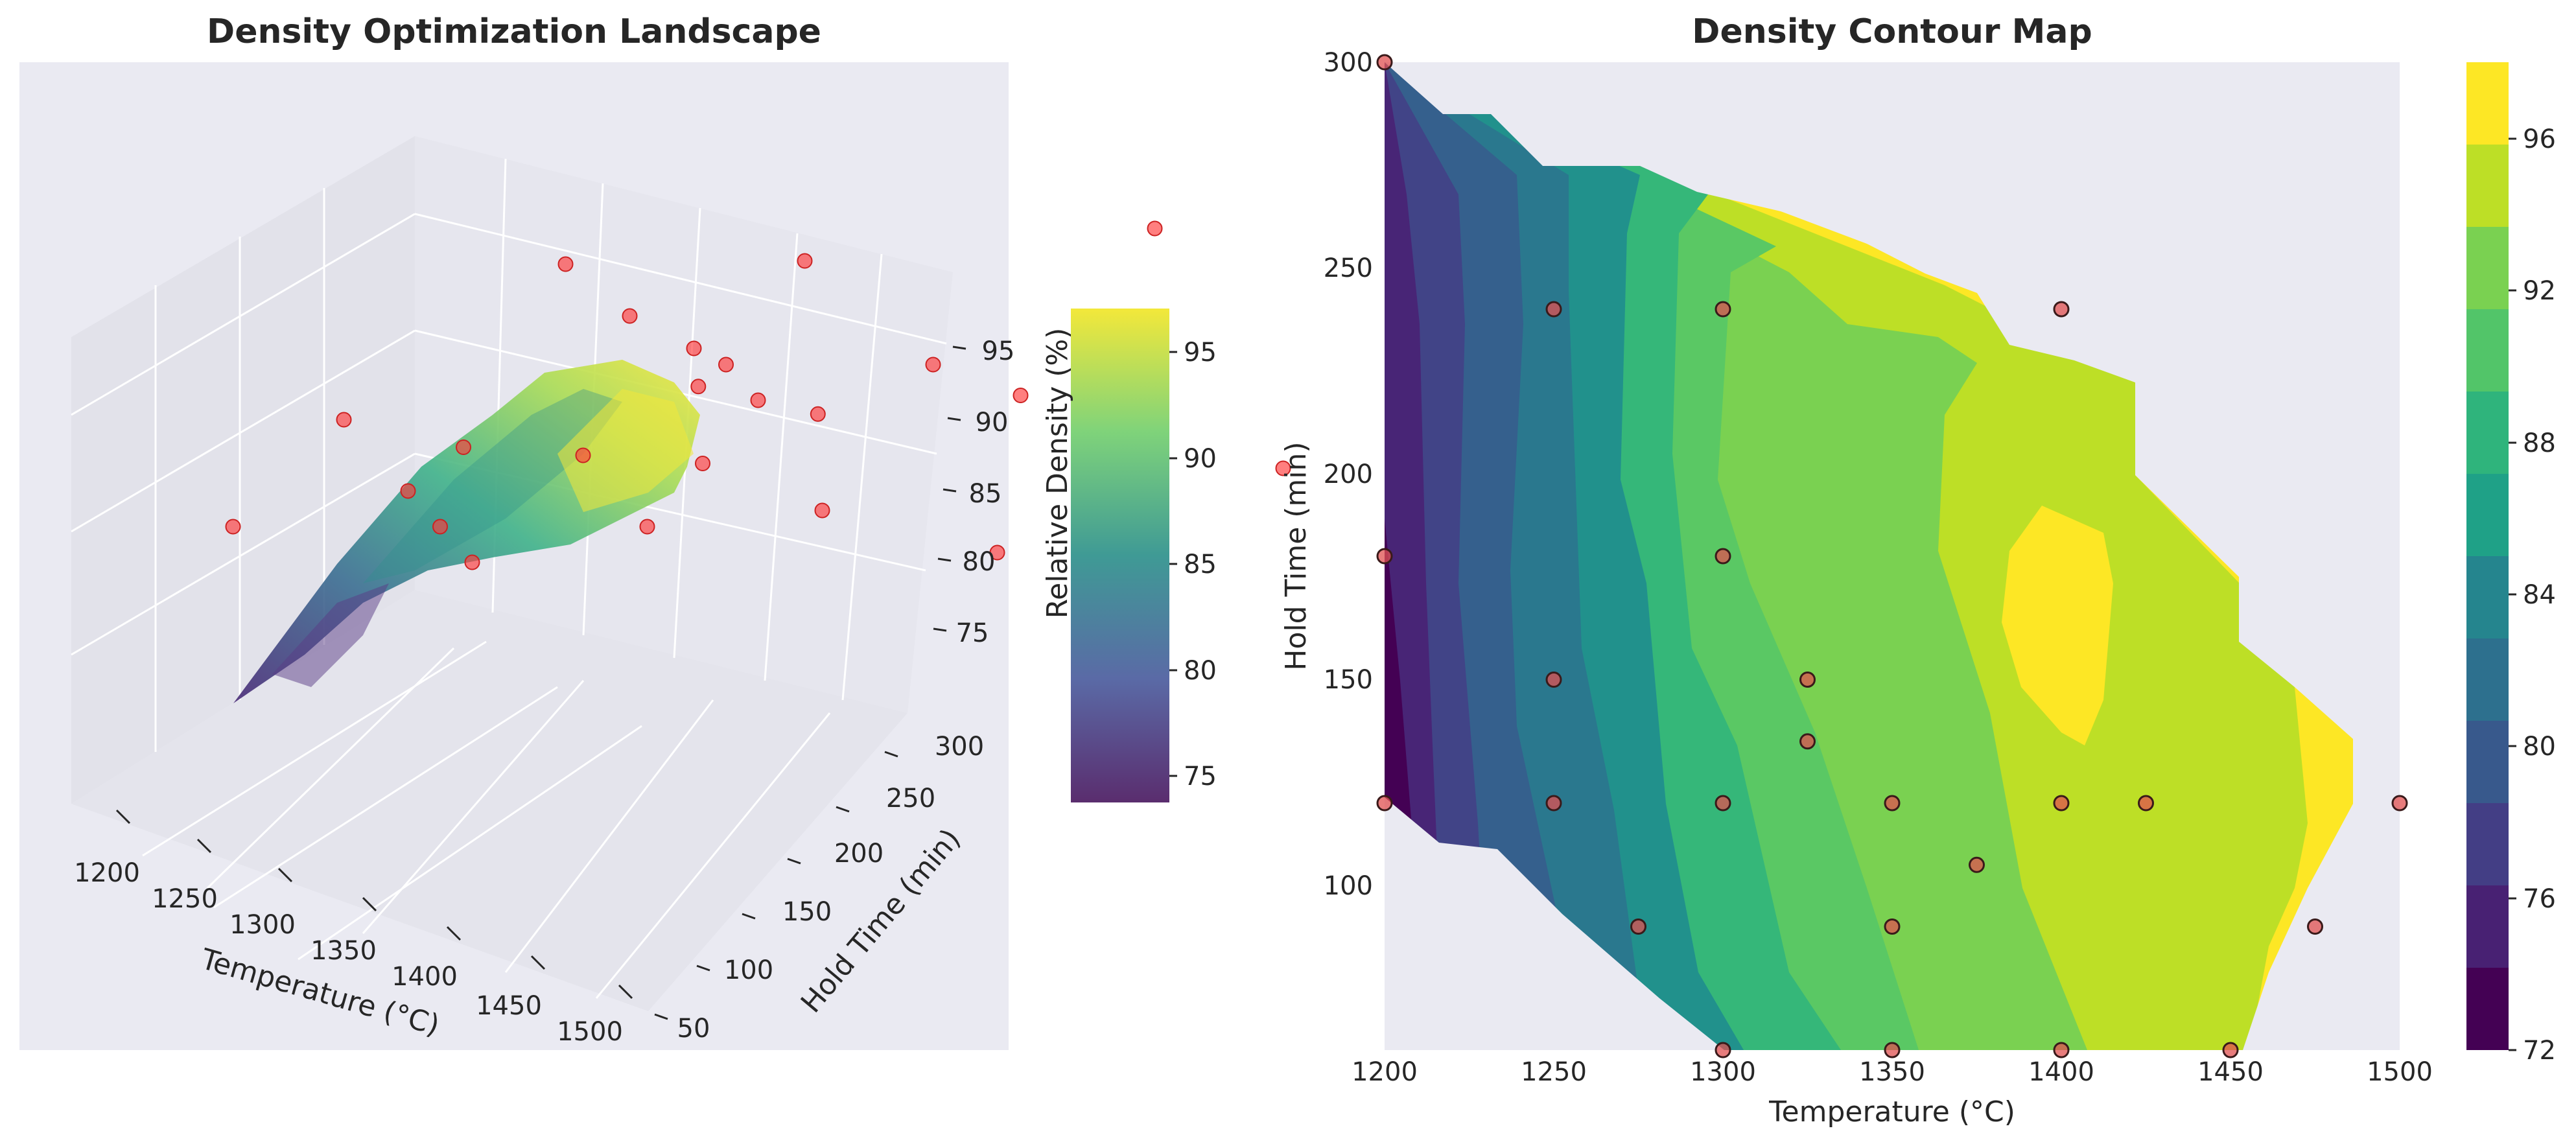  What do you see at coordinates (693, 1029) in the screenshot?
I see `y-tick-3d: 50` at bounding box center [693, 1029].